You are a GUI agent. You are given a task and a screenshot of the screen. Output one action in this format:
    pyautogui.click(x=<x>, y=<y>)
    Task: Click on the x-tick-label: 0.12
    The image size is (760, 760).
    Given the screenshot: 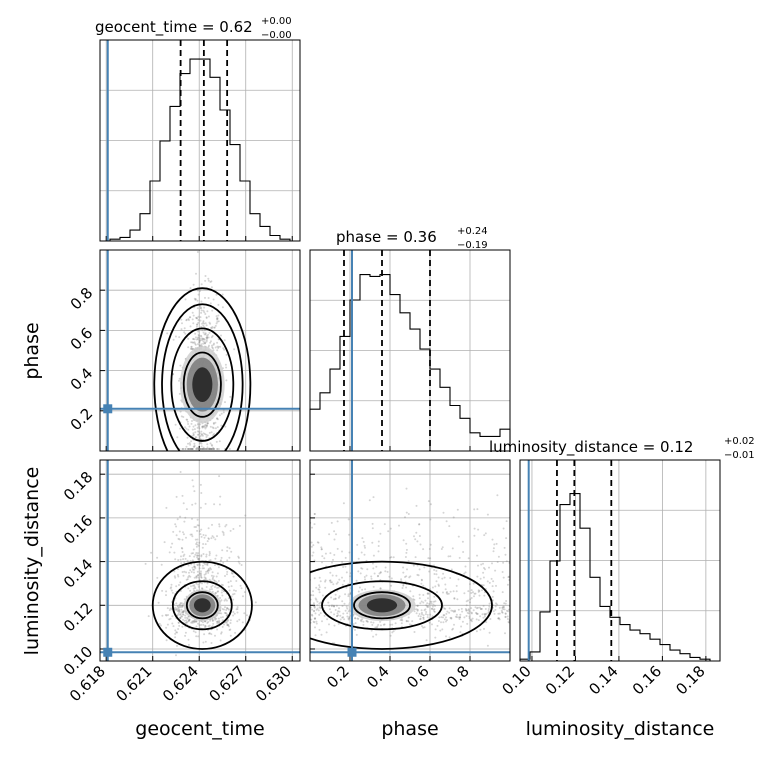 What is the action you would take?
    pyautogui.click(x=560, y=680)
    